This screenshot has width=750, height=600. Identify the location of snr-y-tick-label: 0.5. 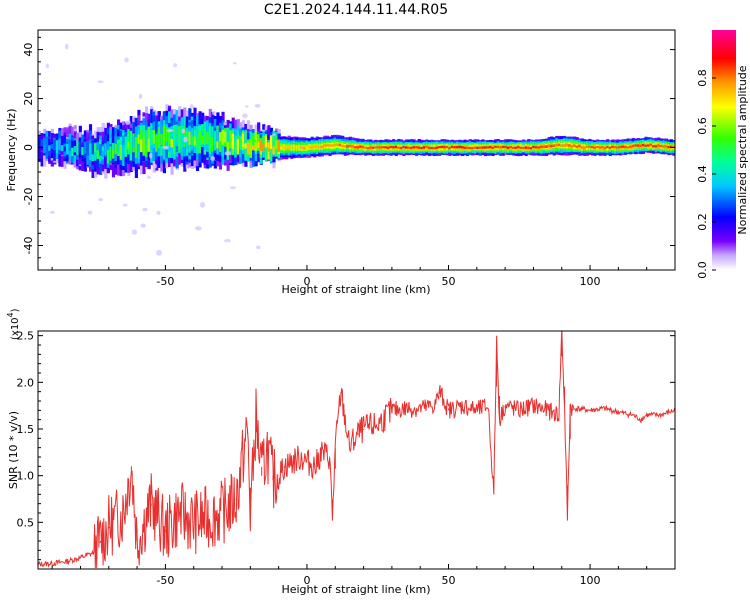
(26, 522).